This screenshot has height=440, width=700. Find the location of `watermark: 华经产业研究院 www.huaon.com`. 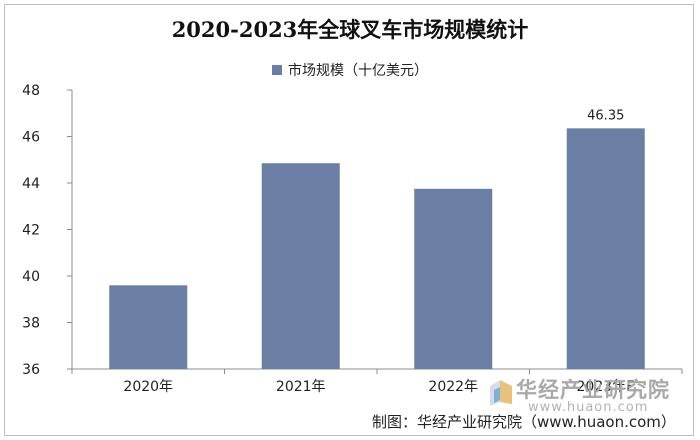

watermark: 华经产业研究院 www.huaon.com is located at coordinates (588, 394).